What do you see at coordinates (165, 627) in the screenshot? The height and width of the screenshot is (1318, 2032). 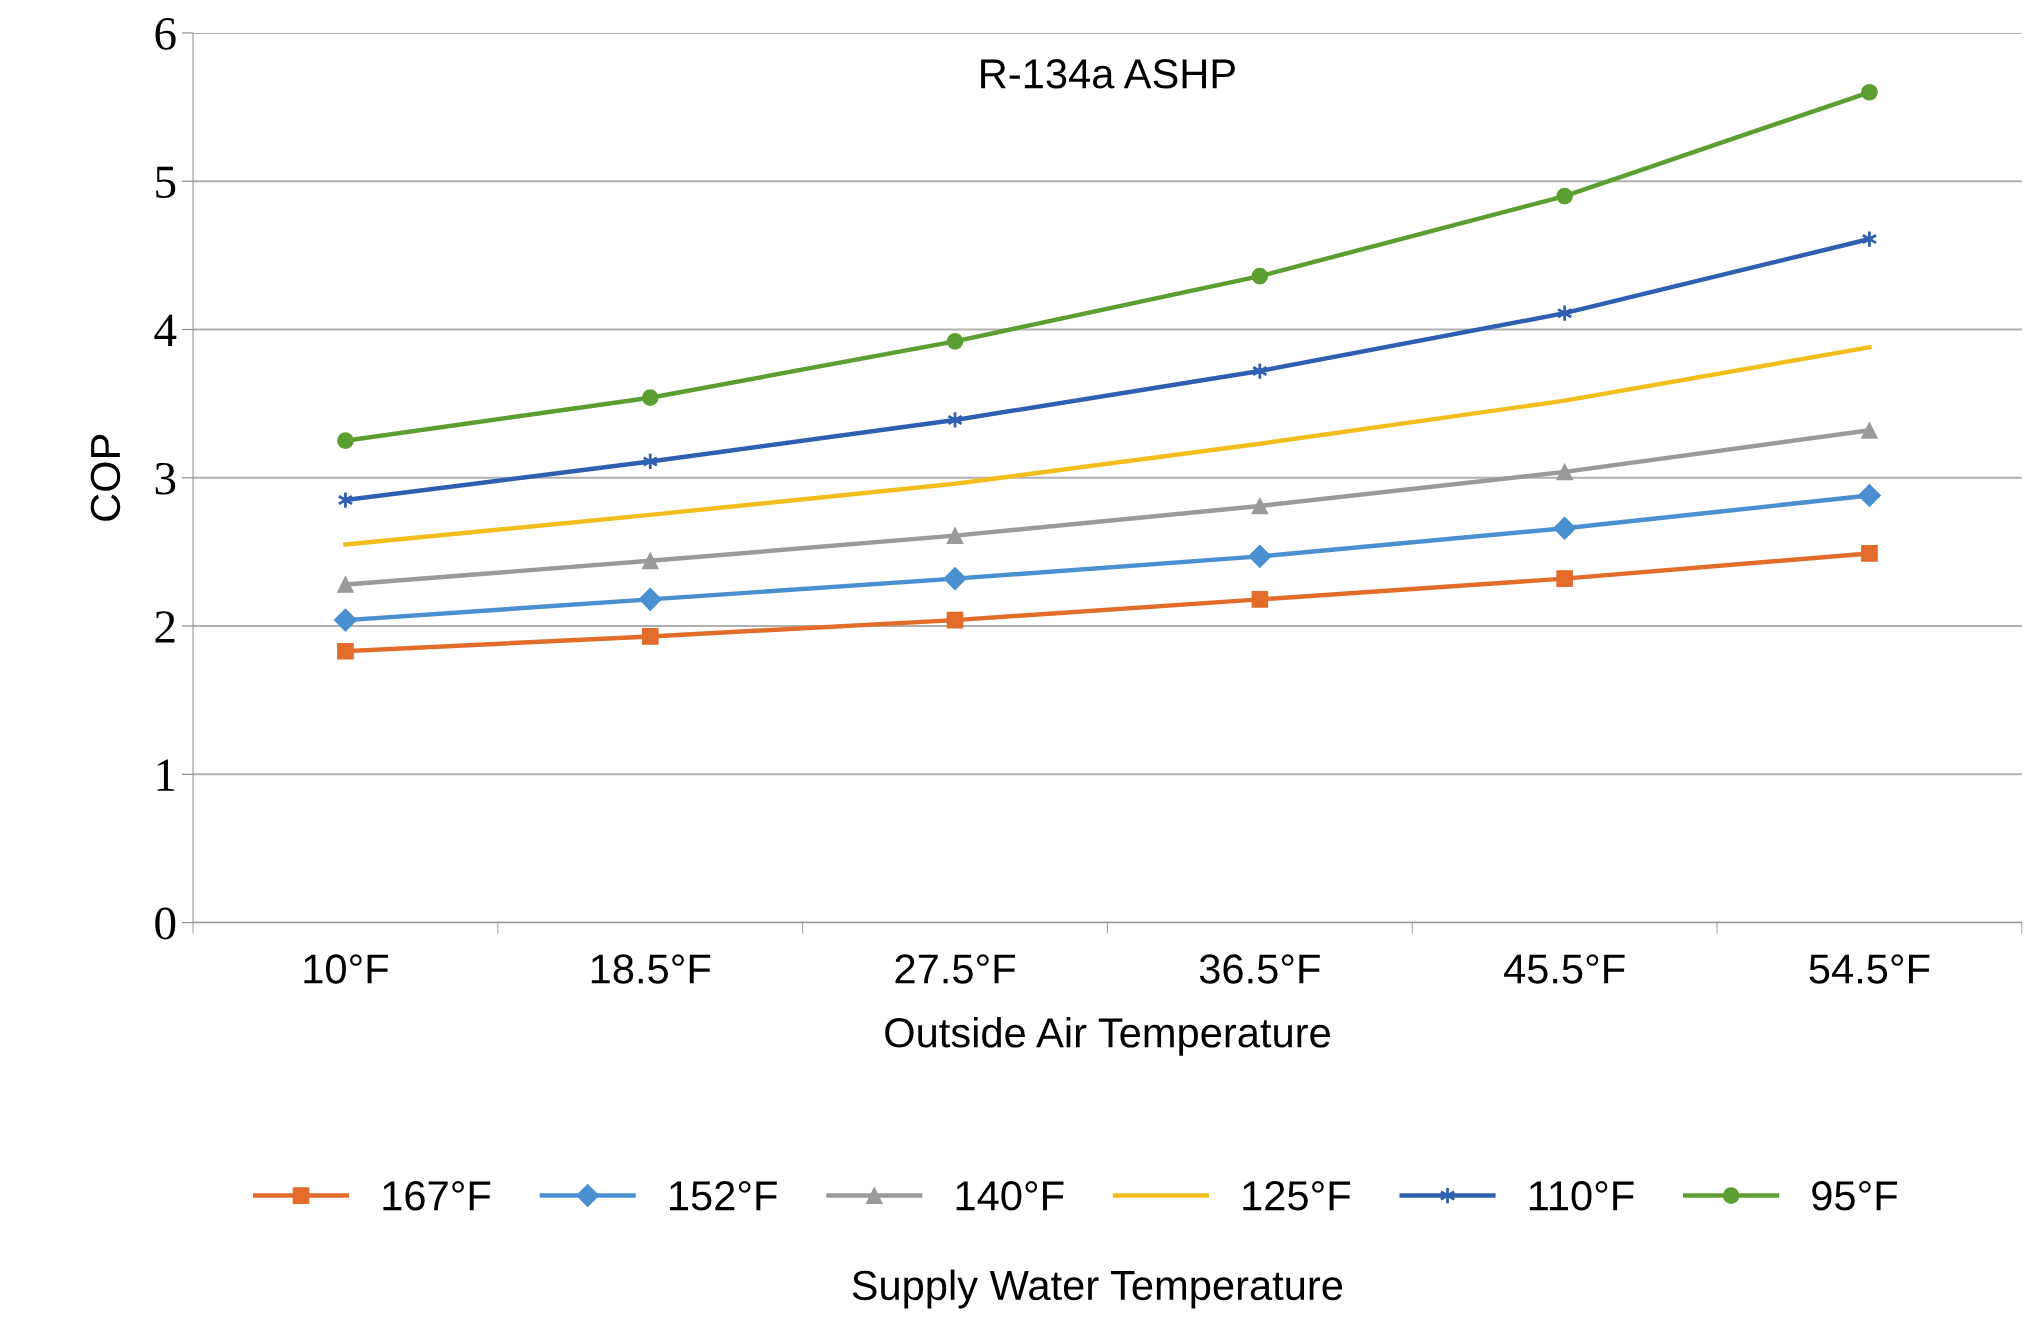 I see `y-tick-label: 2` at bounding box center [165, 627].